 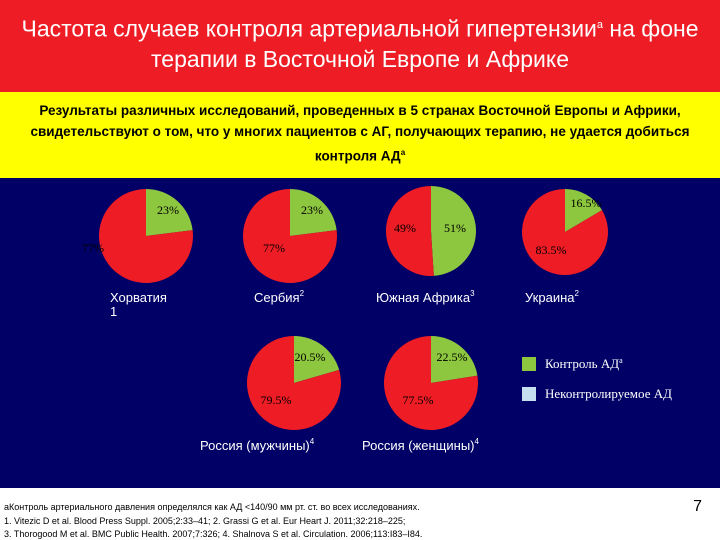 I want to click on pie-value-label: 77.5%, so click(x=418, y=400).